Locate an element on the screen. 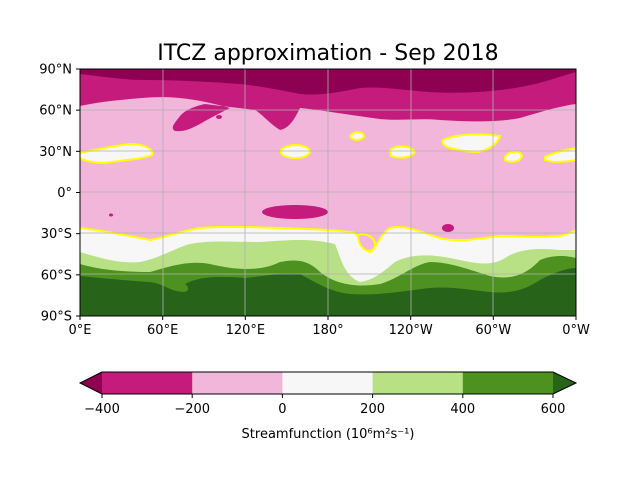 The image size is (640, 480). zero-contour-south-lobe is located at coordinates (366, 242).